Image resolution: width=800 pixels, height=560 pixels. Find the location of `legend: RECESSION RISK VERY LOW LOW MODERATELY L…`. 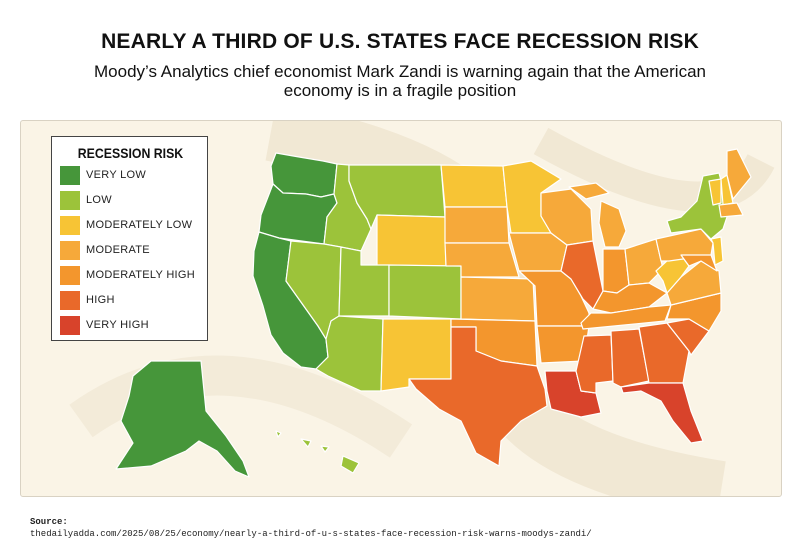

legend: RECESSION RISK VERY LOW LOW MODERATELY L… is located at coordinates (129, 238).